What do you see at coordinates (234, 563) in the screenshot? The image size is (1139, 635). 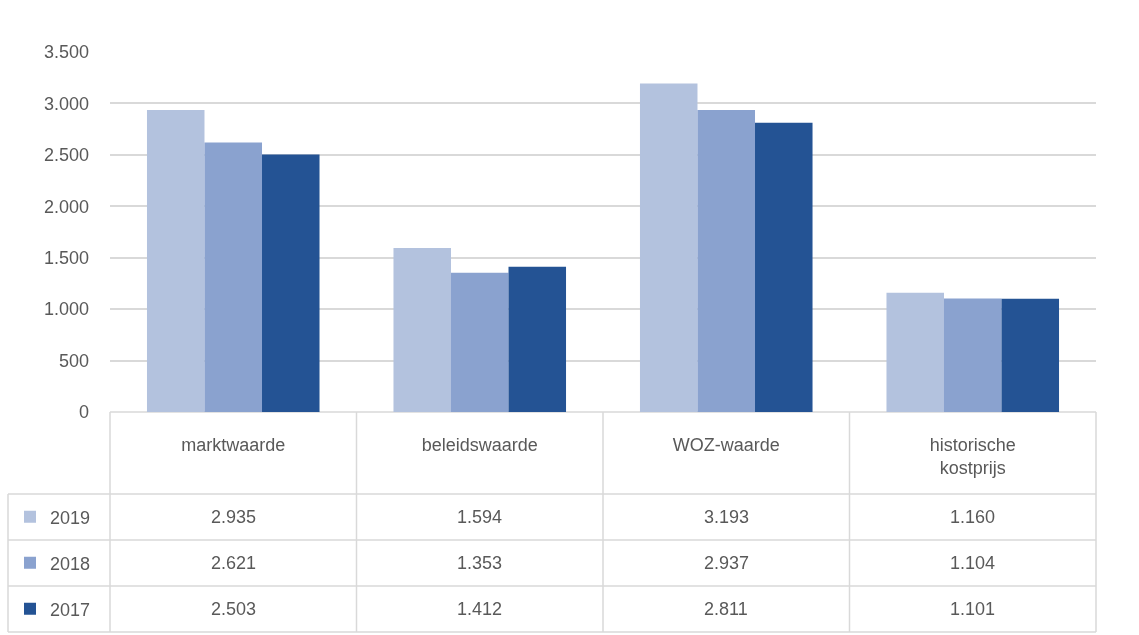 I see `data-label: 2.621` at bounding box center [234, 563].